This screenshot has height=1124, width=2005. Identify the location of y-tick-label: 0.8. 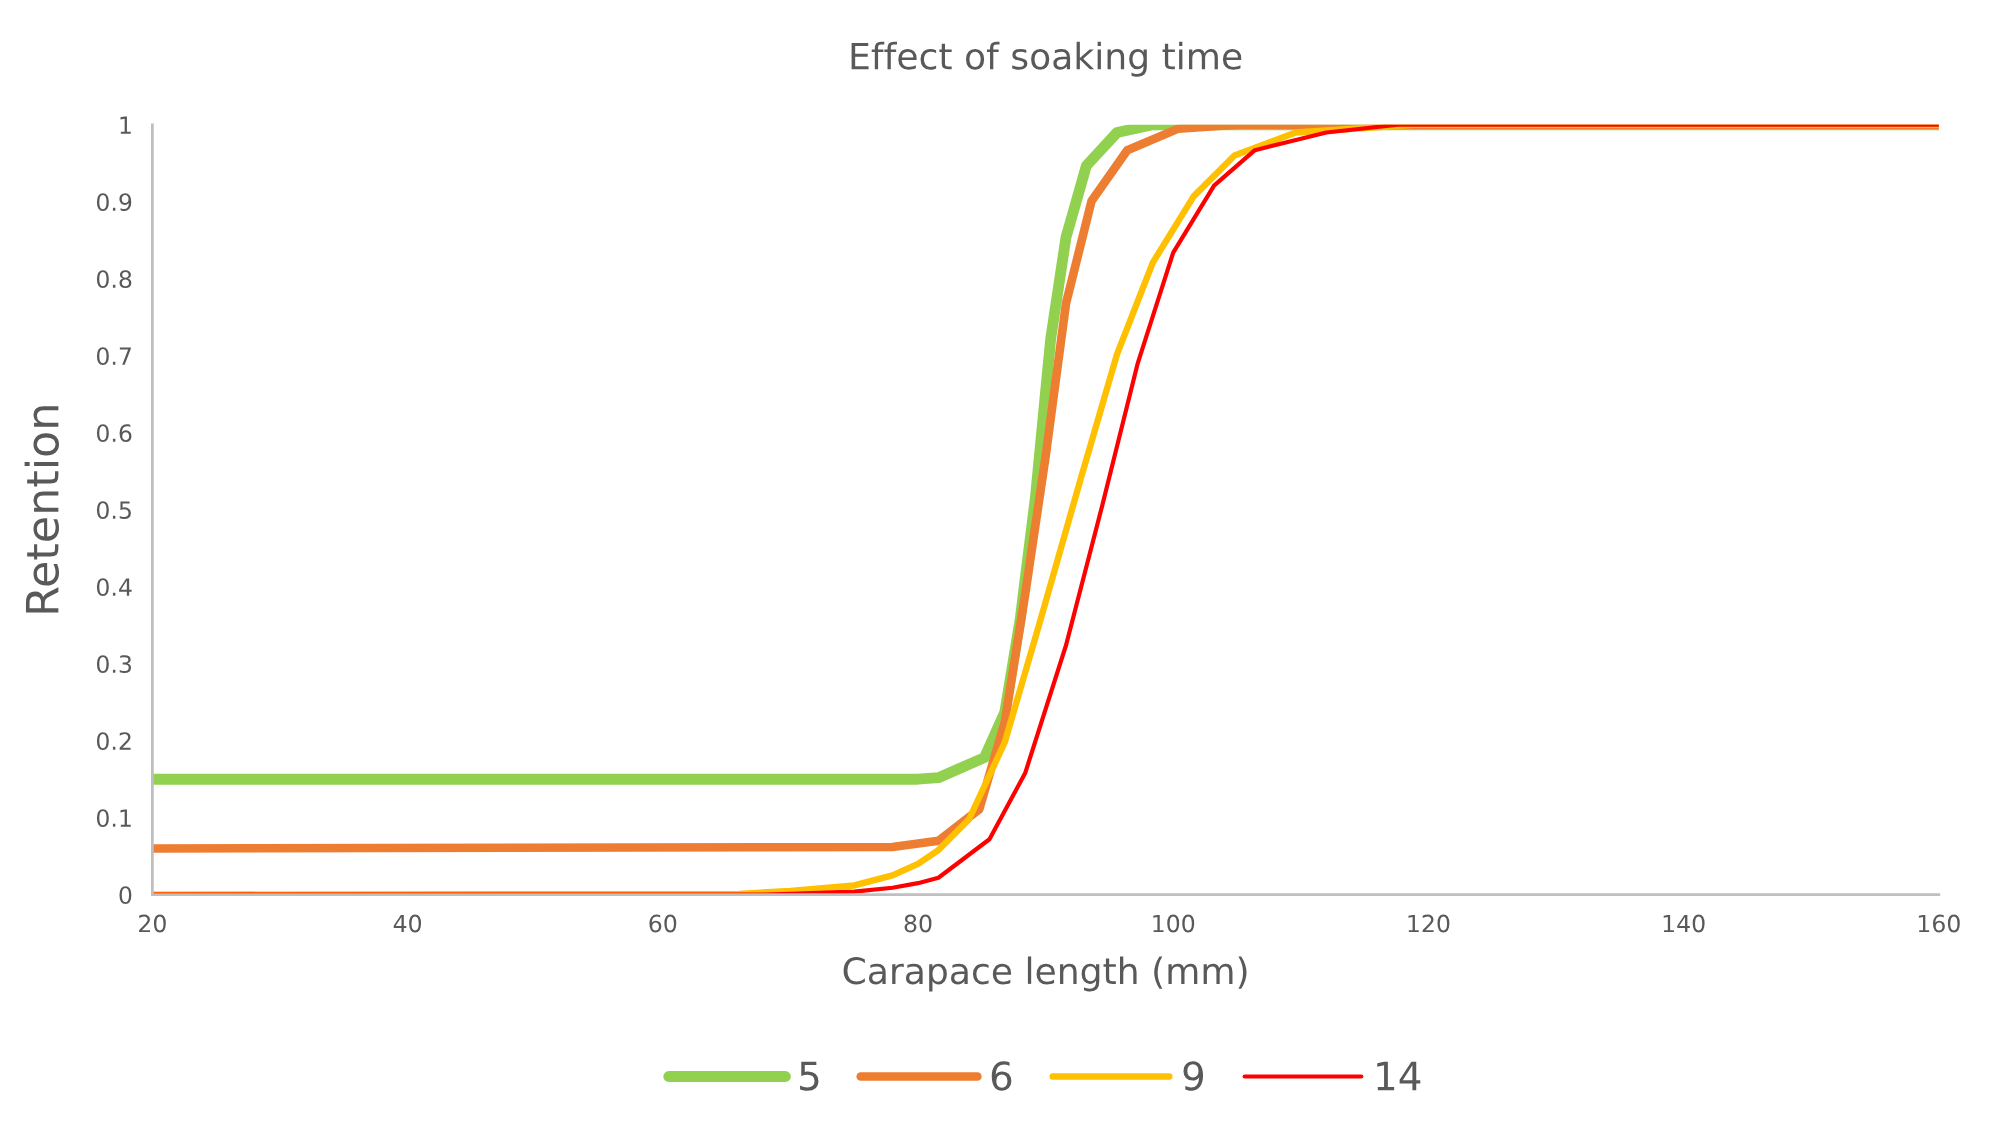
(114, 279).